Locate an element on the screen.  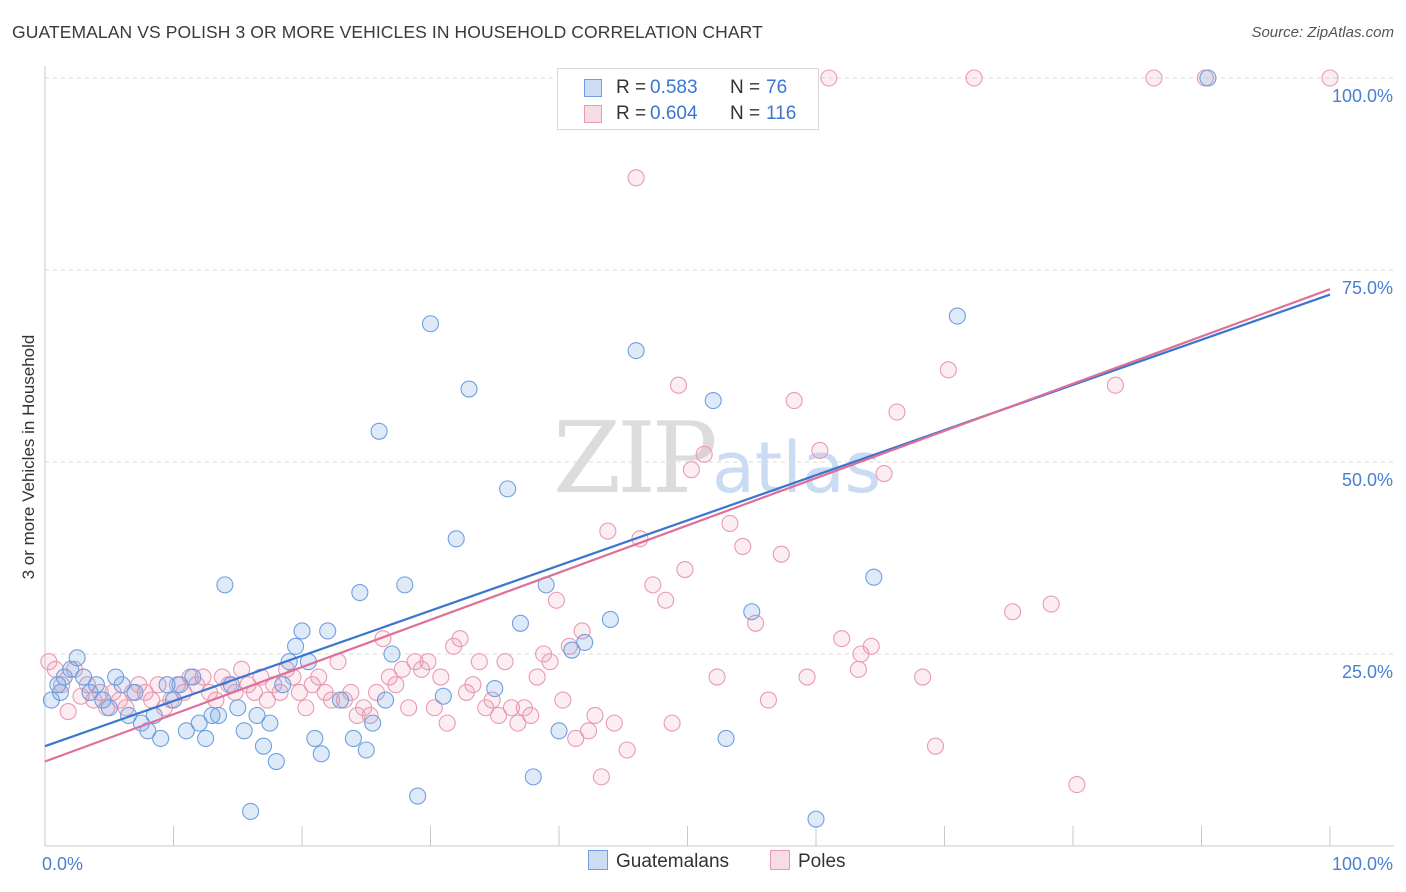
y-tick-label: 25.0% is located at coordinates (1367, 672).